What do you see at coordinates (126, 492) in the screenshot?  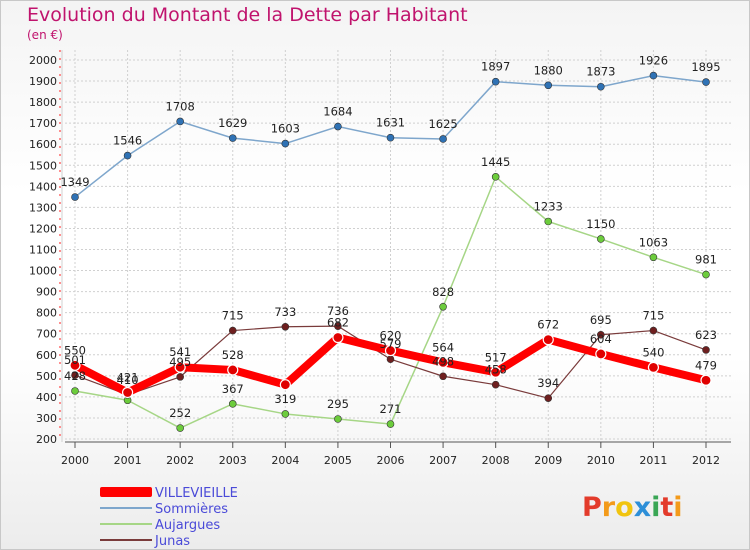 I see `legend-swatch` at bounding box center [126, 492].